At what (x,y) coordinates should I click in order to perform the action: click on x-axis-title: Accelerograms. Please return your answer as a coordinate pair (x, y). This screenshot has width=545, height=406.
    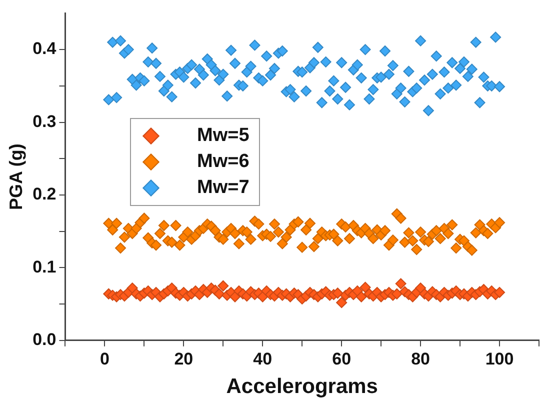
    Looking at the image, I should click on (302, 386).